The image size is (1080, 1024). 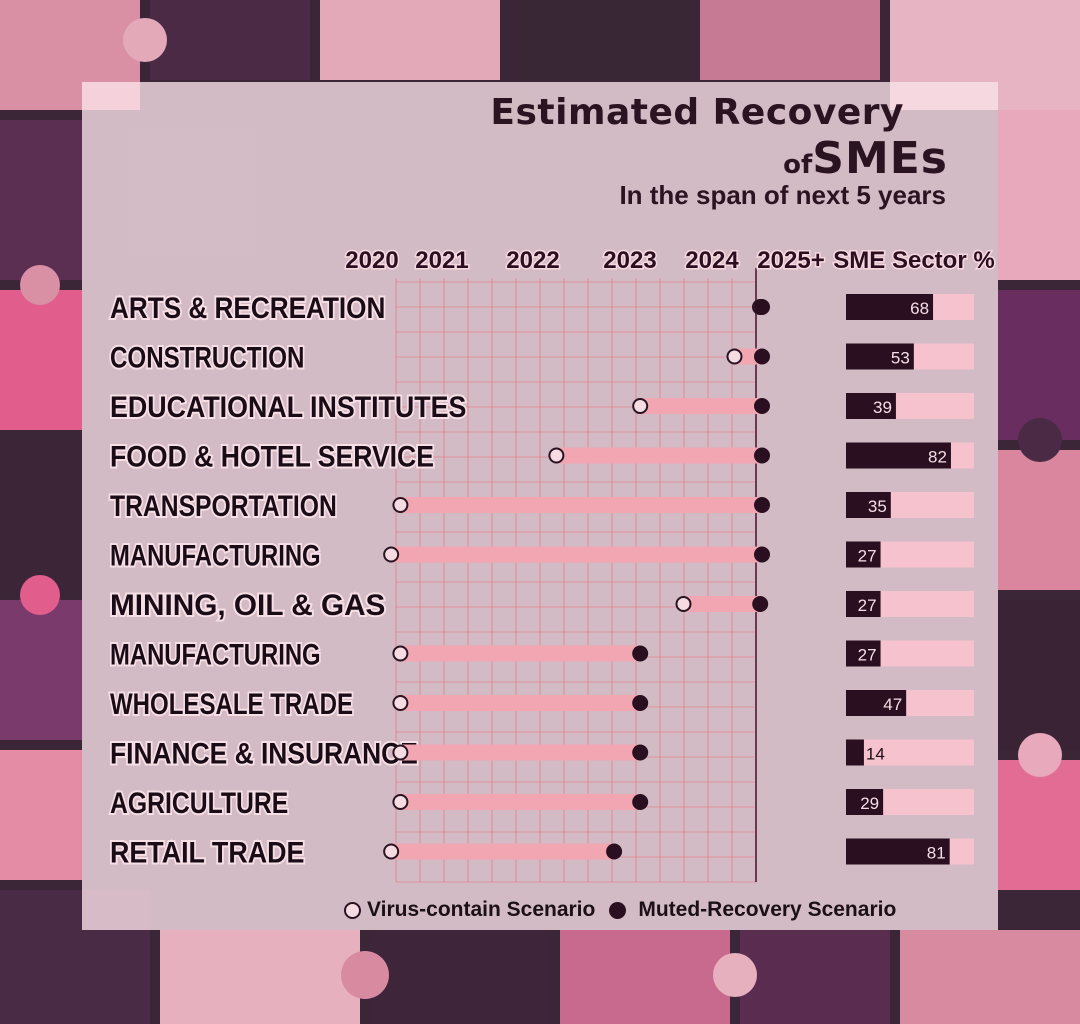 What do you see at coordinates (481, 909) in the screenshot?
I see `legend-virus-contain: Virus-contain Scenario` at bounding box center [481, 909].